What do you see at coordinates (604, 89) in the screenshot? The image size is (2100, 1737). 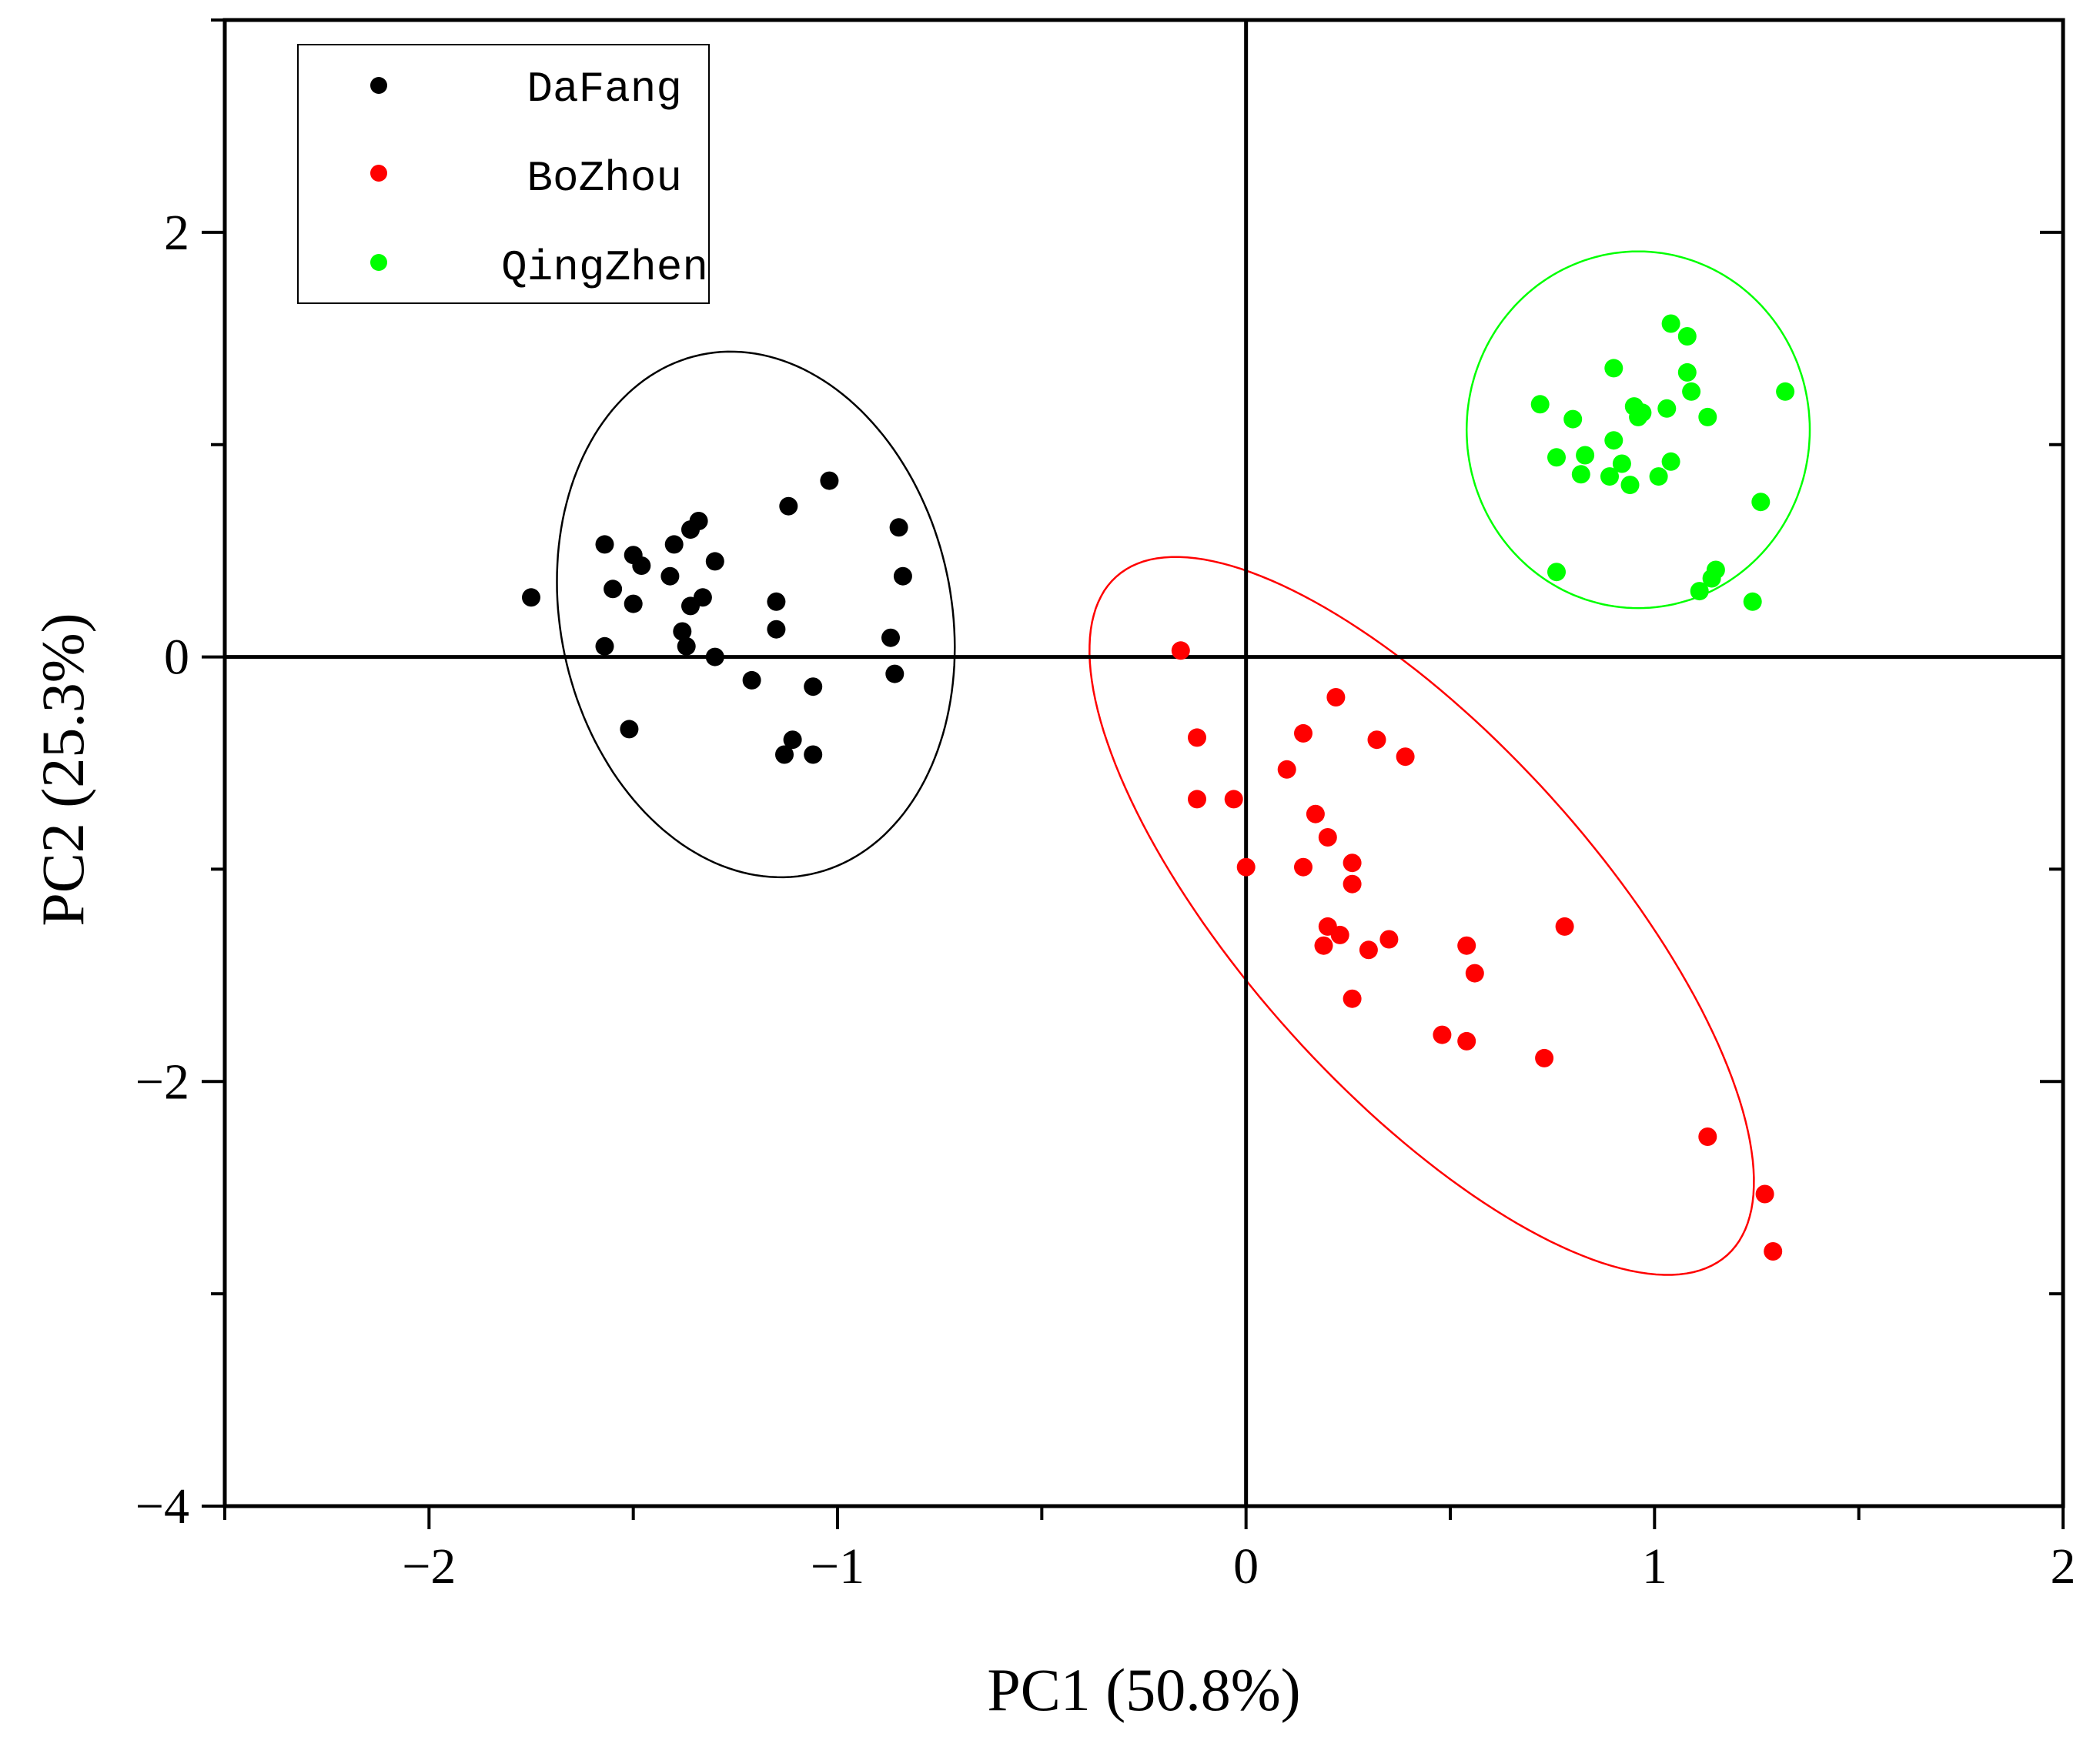 I see `legend-label-dafang: DaFang` at bounding box center [604, 89].